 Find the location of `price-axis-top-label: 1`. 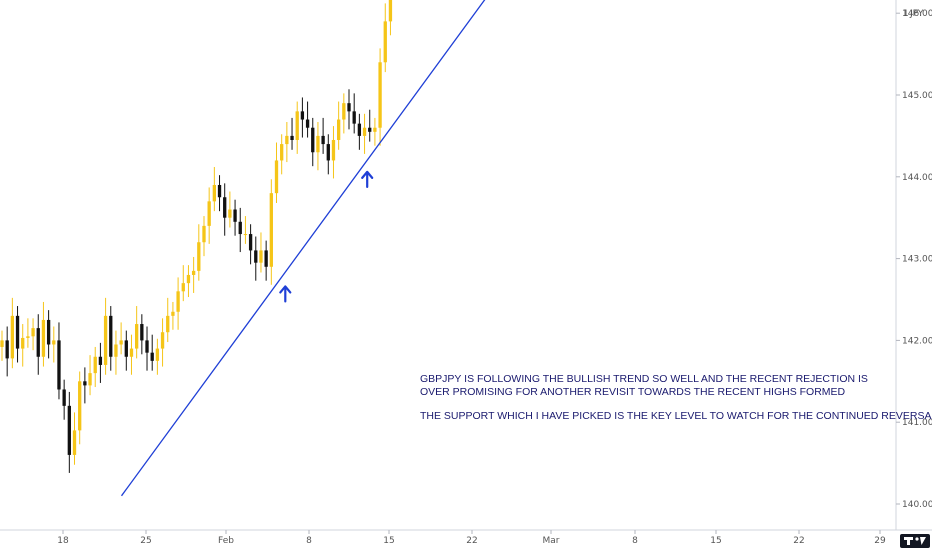

price-axis-top-label: 1 is located at coordinates (906, 14).